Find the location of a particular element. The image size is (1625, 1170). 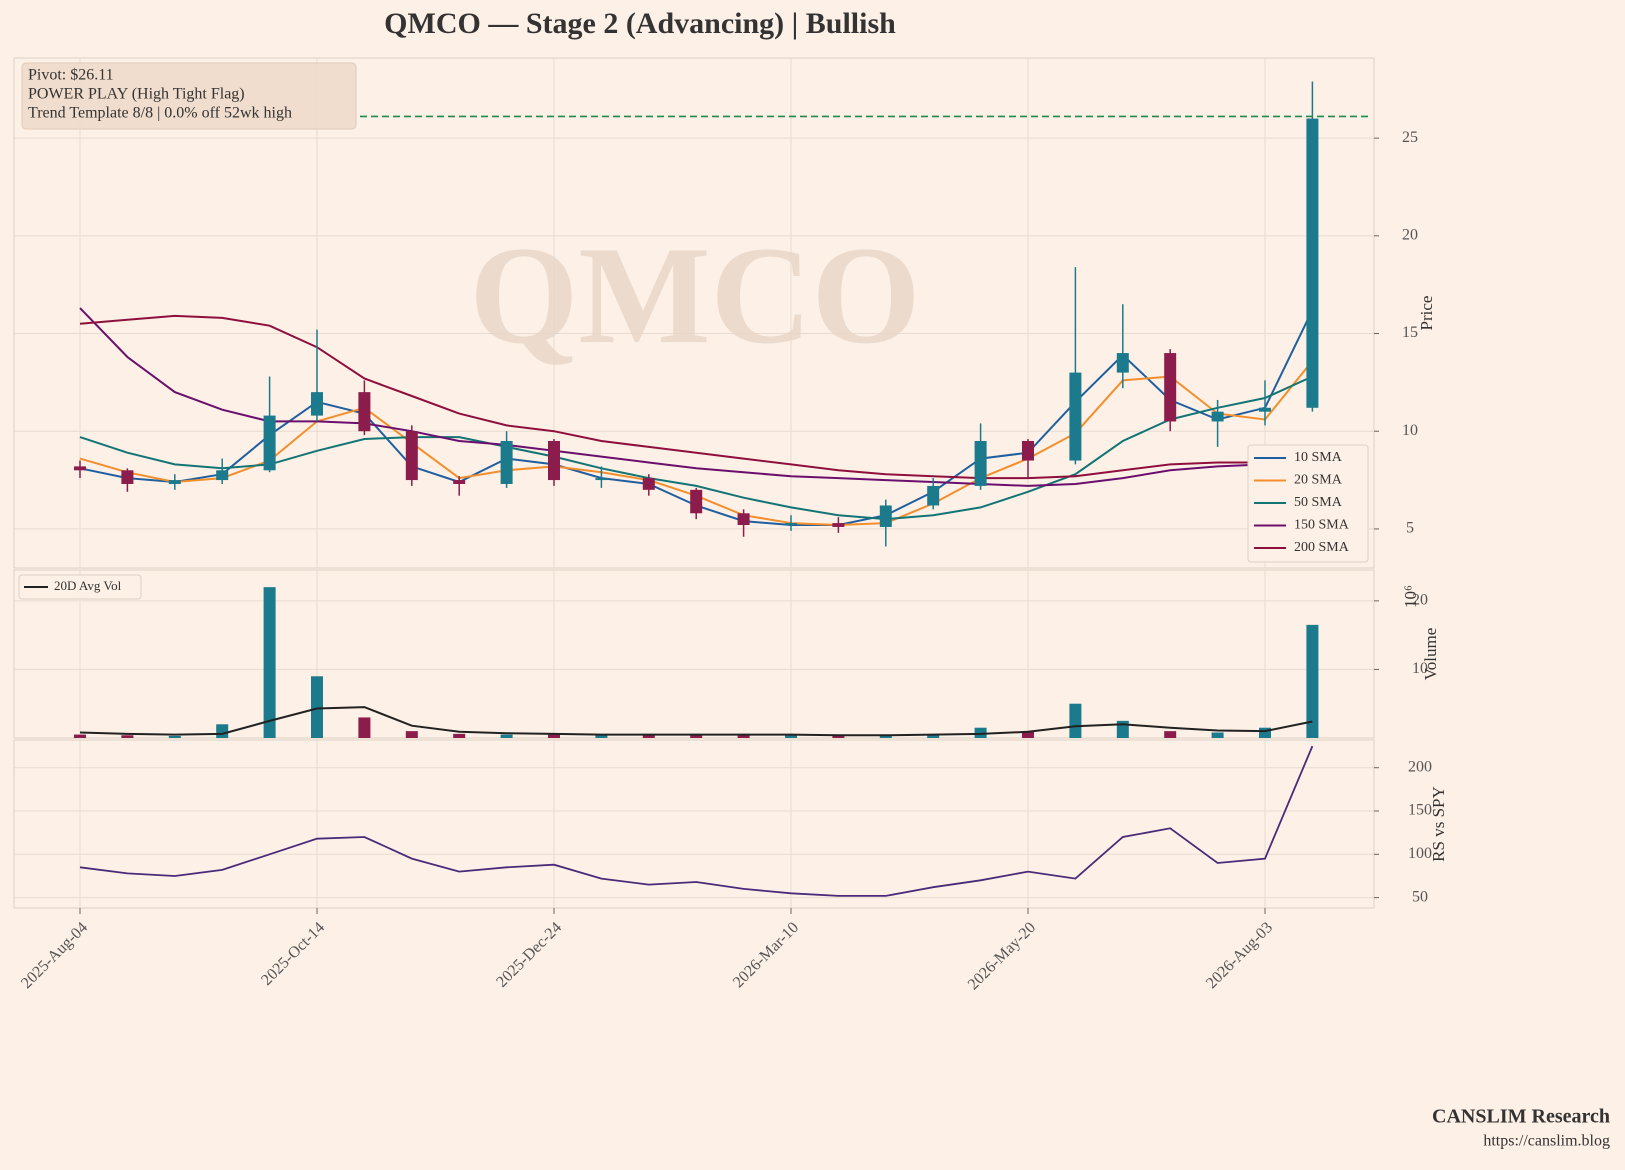

y-tick-label: 5 is located at coordinates (1410, 528).